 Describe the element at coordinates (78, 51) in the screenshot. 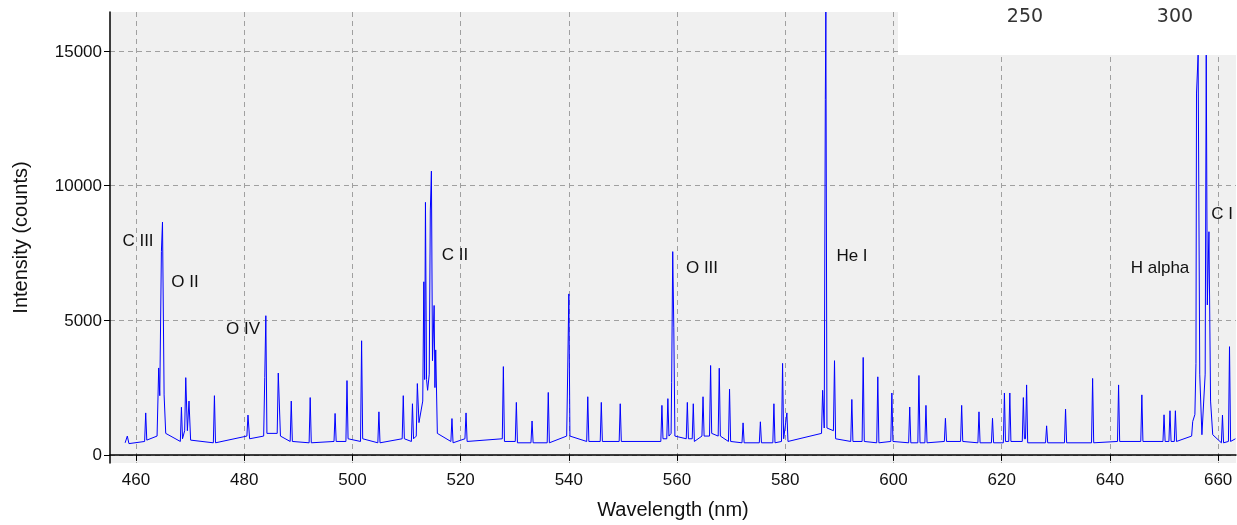

I see `y-tick-label: 15000` at that location.